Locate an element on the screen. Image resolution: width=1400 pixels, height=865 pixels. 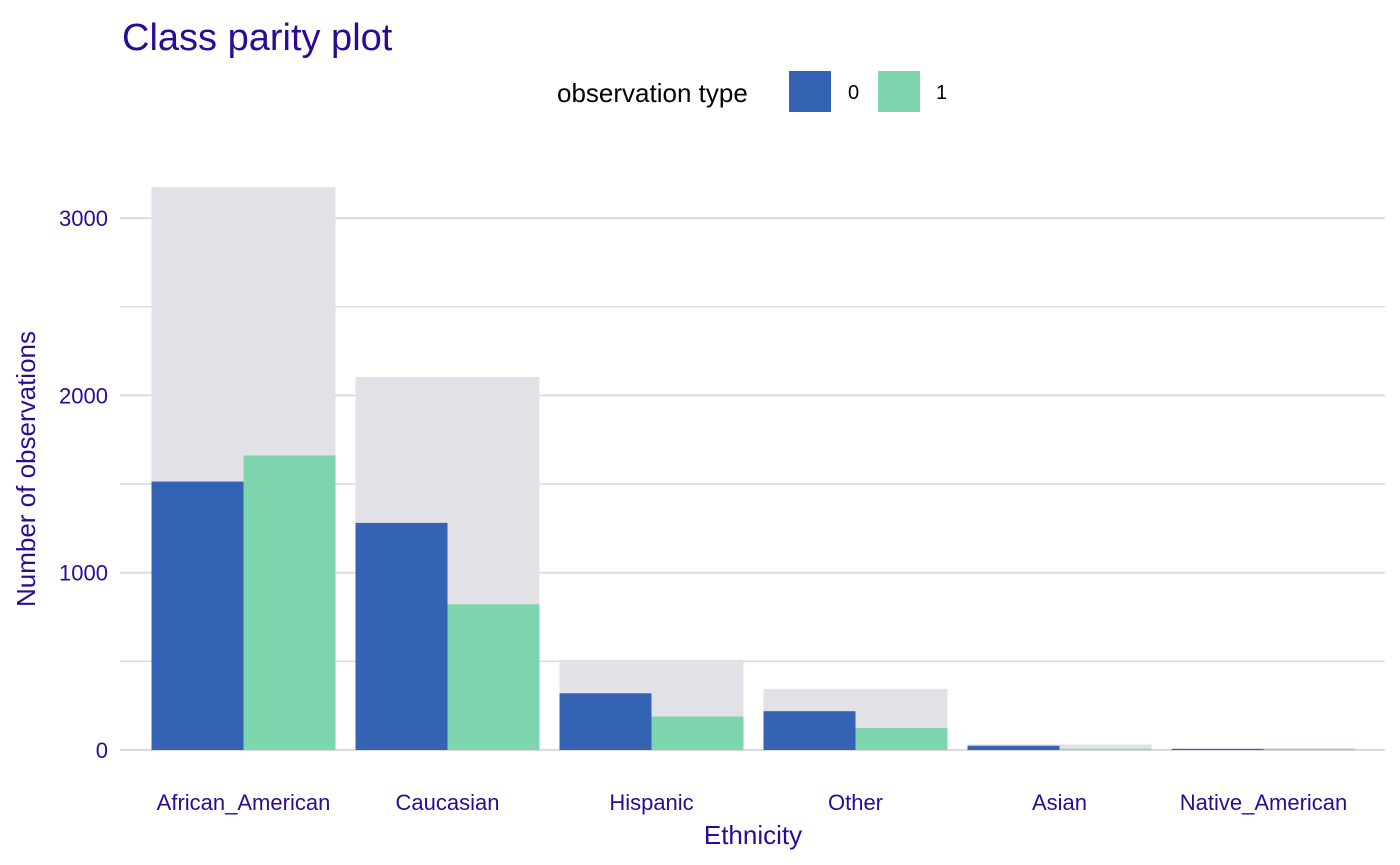
x-tick-label: Asian is located at coordinates (1059, 802).